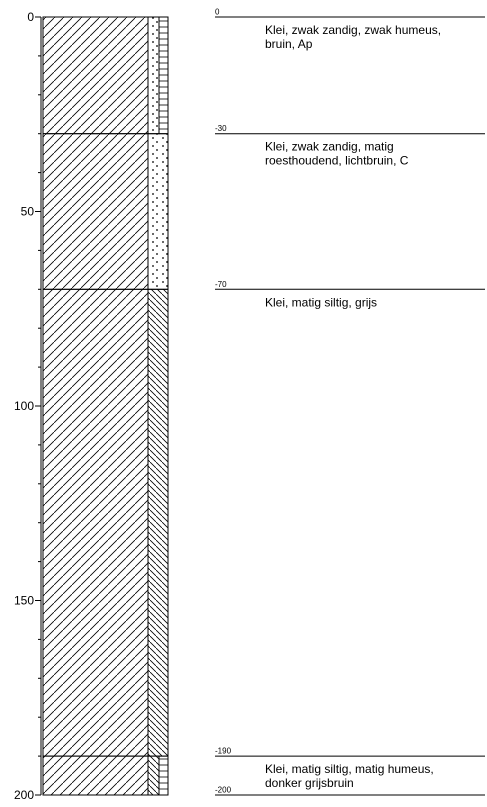 The image size is (487, 807). What do you see at coordinates (337, 161) in the screenshot?
I see `layer-1-description-line: roesthoudend, lichtbruin, C` at bounding box center [337, 161].